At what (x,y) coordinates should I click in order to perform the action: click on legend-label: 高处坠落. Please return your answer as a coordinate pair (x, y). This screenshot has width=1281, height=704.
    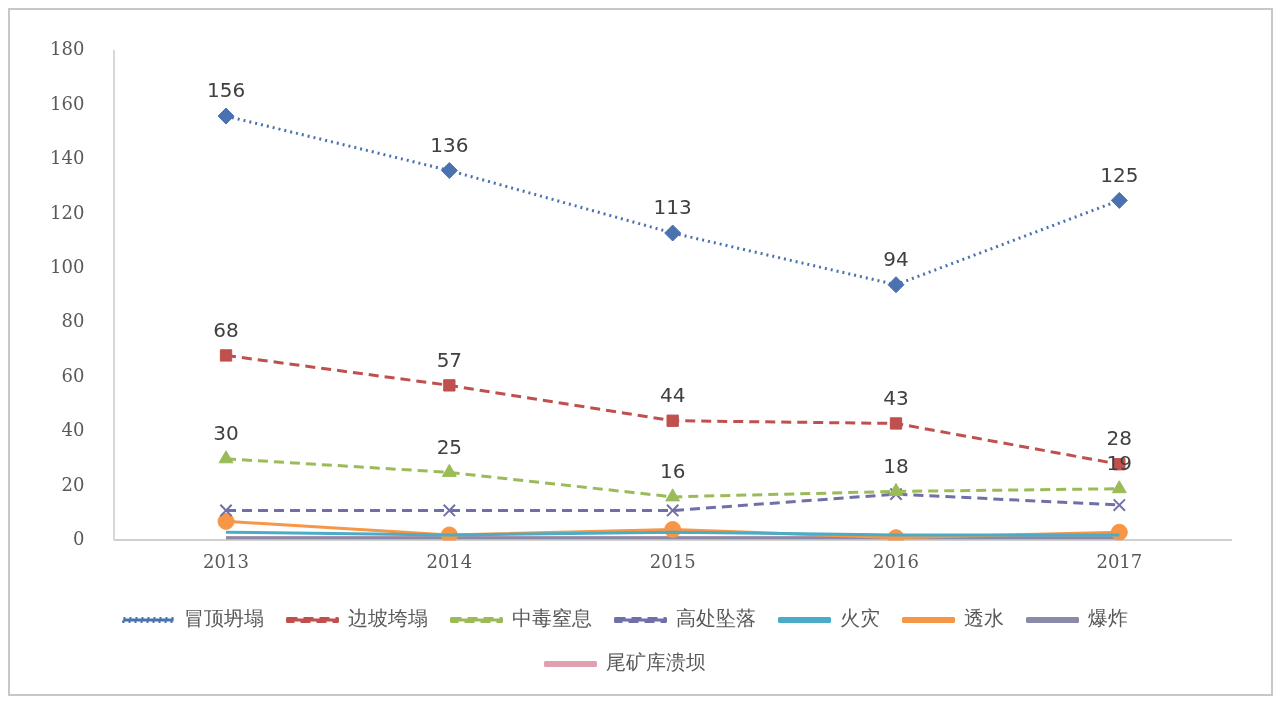
    Looking at the image, I should click on (715, 618).